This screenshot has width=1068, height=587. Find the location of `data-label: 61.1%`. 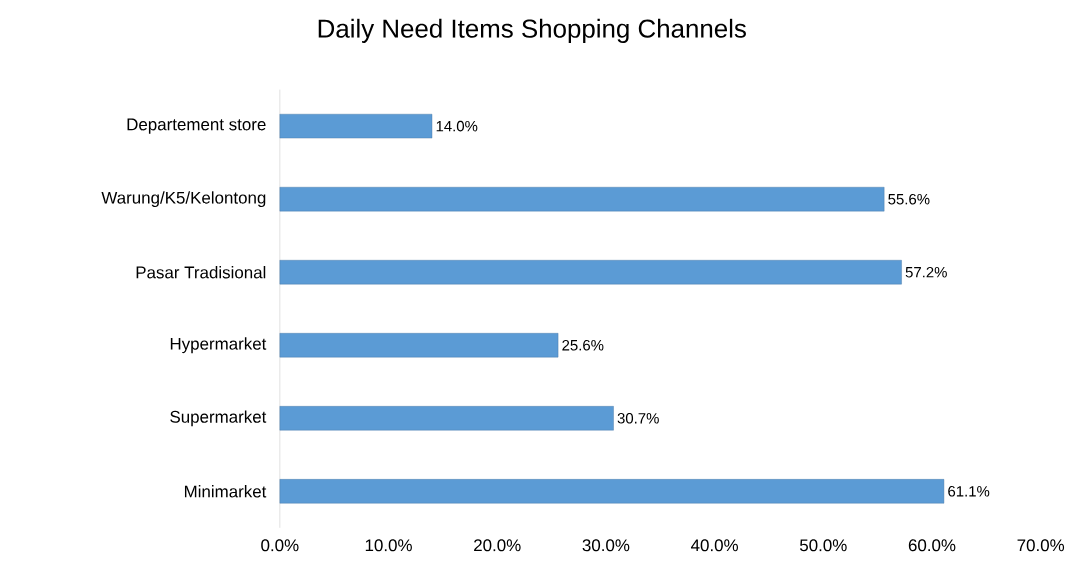

data-label: 61.1% is located at coordinates (969, 491).